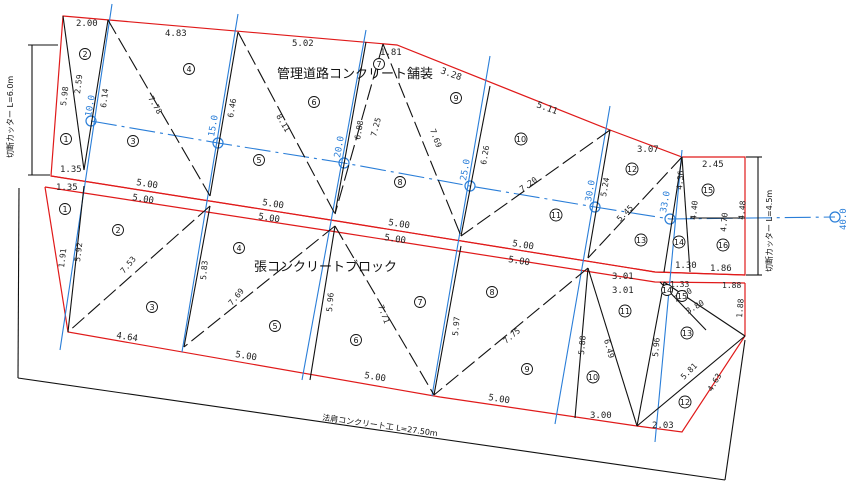 The height and width of the screenshot is (484, 863). Describe the element at coordinates (708, 190) in the screenshot. I see `panel-number: 15` at that location.